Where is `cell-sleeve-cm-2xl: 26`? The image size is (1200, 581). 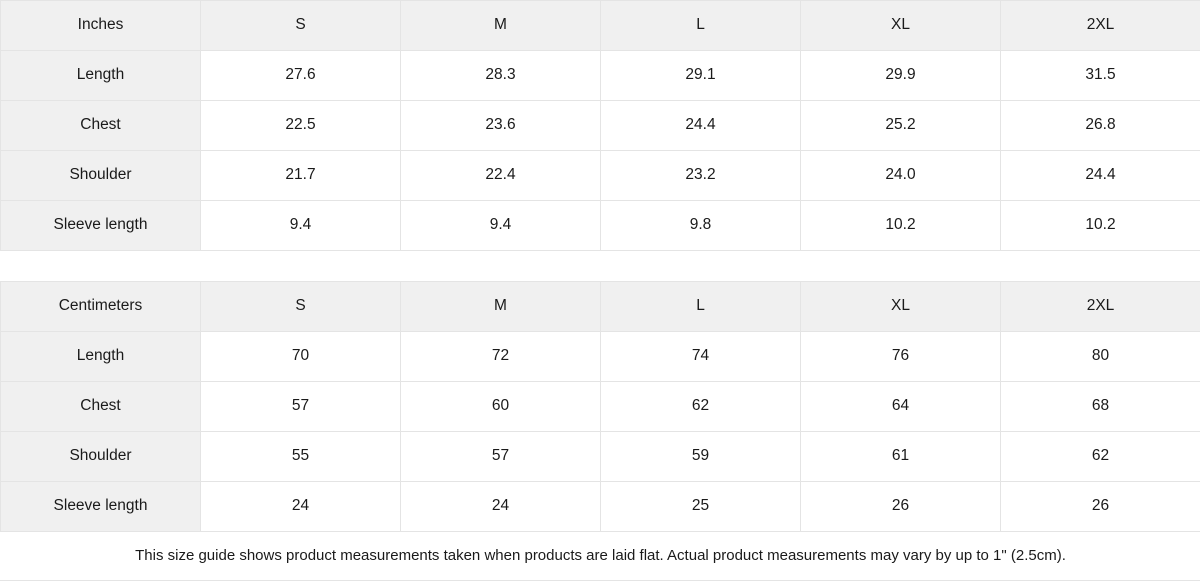
cell-sleeve-cm-2xl: 26 is located at coordinates (1100, 507).